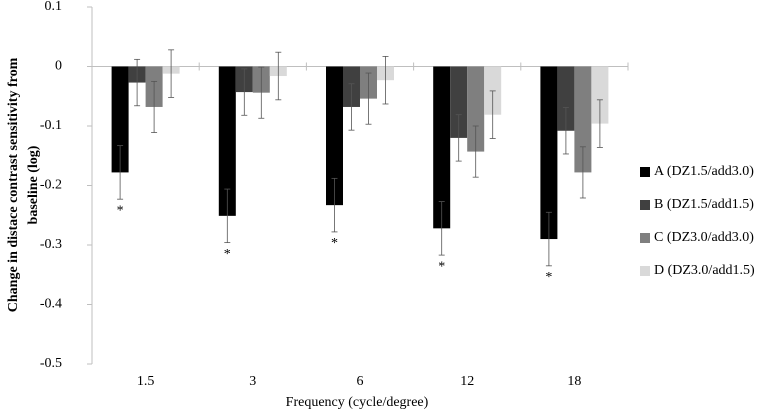 This screenshot has height=413, width=774. What do you see at coordinates (360, 381) in the screenshot?
I see `x-tick-label: 6` at bounding box center [360, 381].